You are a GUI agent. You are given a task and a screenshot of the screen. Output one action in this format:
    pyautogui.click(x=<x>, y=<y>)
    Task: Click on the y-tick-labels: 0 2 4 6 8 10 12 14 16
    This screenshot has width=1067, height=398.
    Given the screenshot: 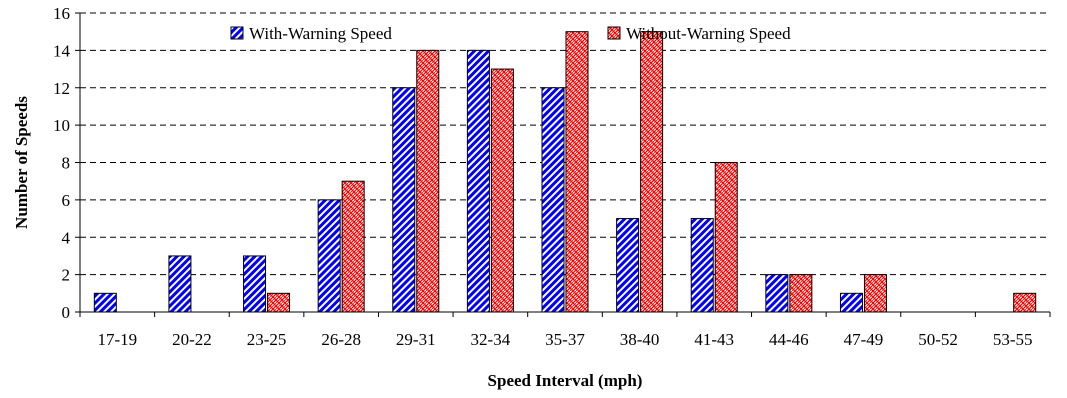 What is the action you would take?
    pyautogui.click(x=66, y=163)
    